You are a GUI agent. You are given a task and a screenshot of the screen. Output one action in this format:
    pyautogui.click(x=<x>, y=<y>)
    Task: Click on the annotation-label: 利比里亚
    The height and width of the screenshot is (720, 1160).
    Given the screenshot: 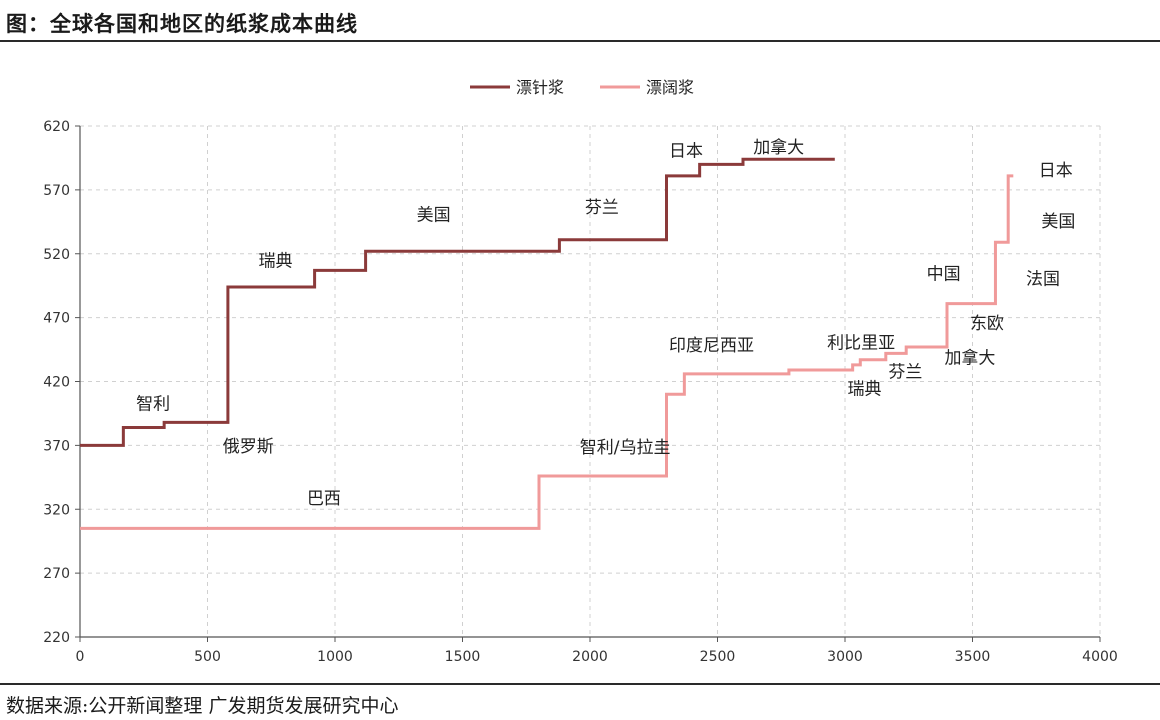 What is the action you would take?
    pyautogui.click(x=861, y=343)
    